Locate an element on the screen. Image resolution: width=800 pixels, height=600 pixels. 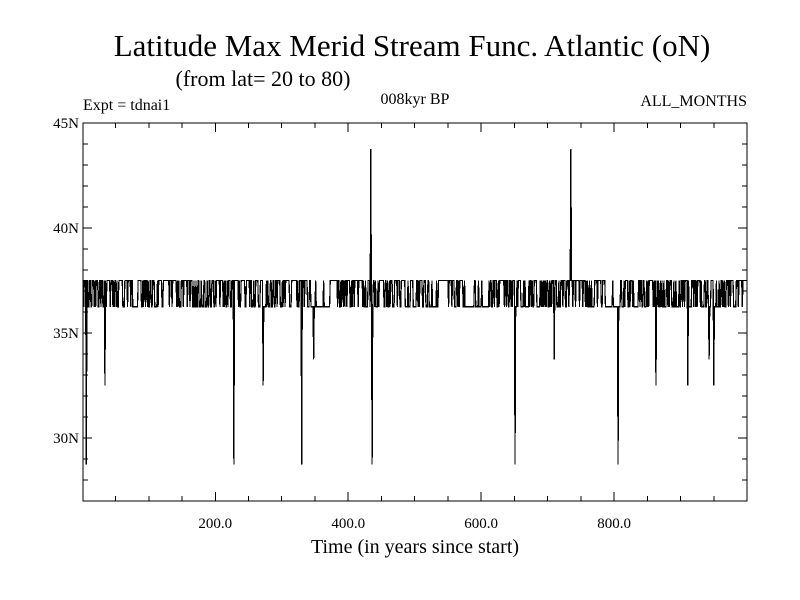
x-tick-label: 800.0 is located at coordinates (614, 524).